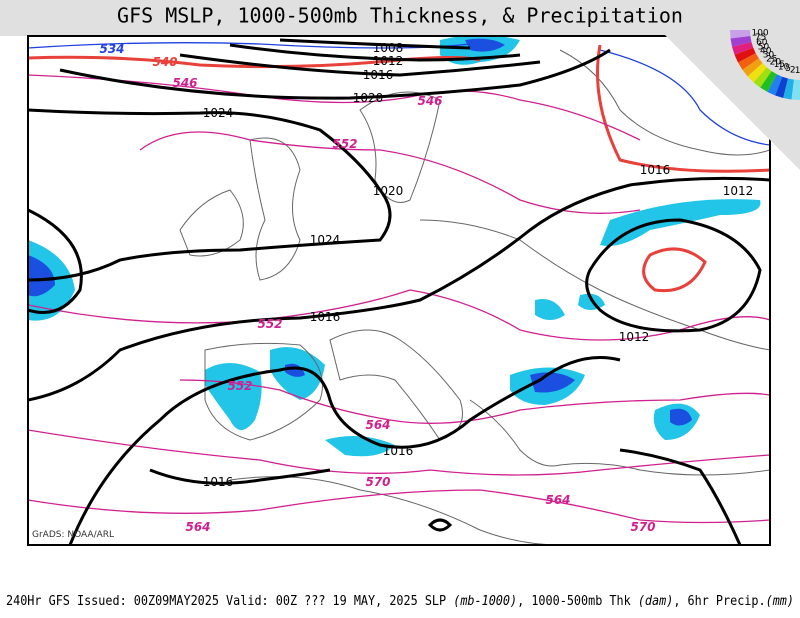 The height and width of the screenshot is (618, 800). What do you see at coordinates (760, 38) in the screenshot?
I see `legend-label: 75` at bounding box center [760, 38].